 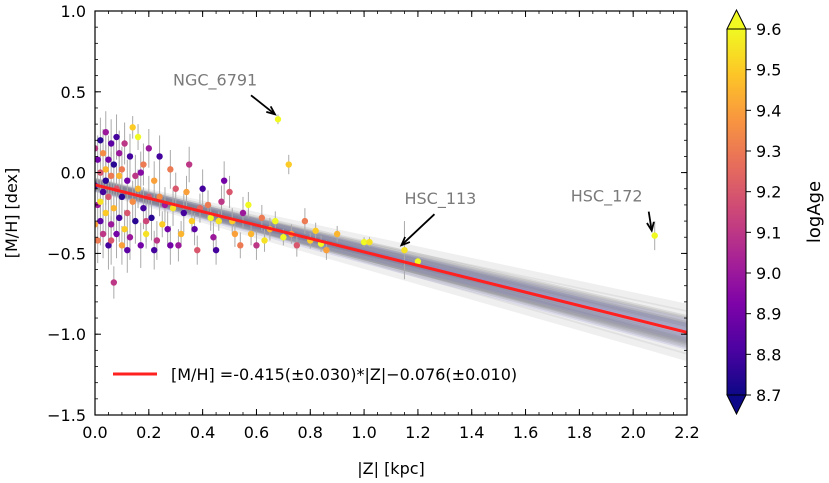 What do you see at coordinates (607, 197) in the screenshot?
I see `annotation-label: HSC_172` at bounding box center [607, 197].